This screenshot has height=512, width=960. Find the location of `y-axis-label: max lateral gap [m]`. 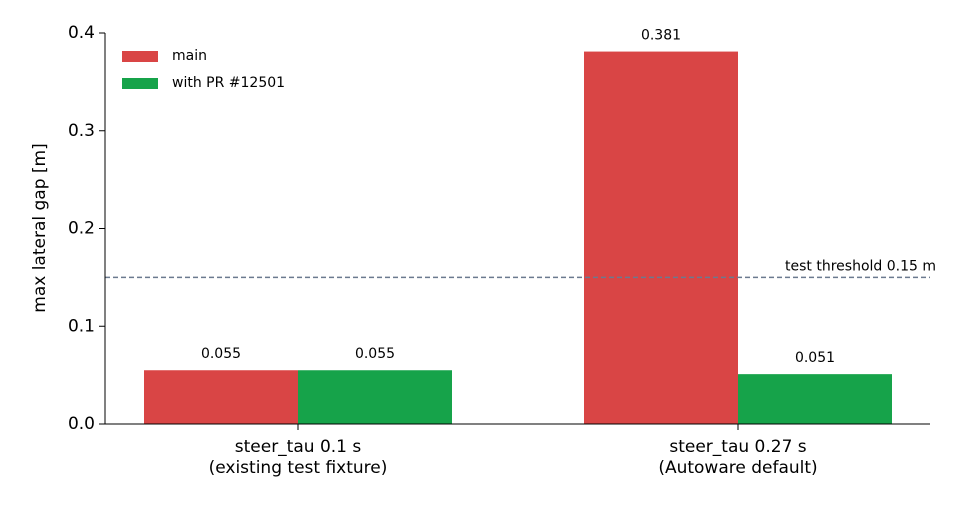

y-axis-label: max lateral gap [m] is located at coordinates (40, 227).